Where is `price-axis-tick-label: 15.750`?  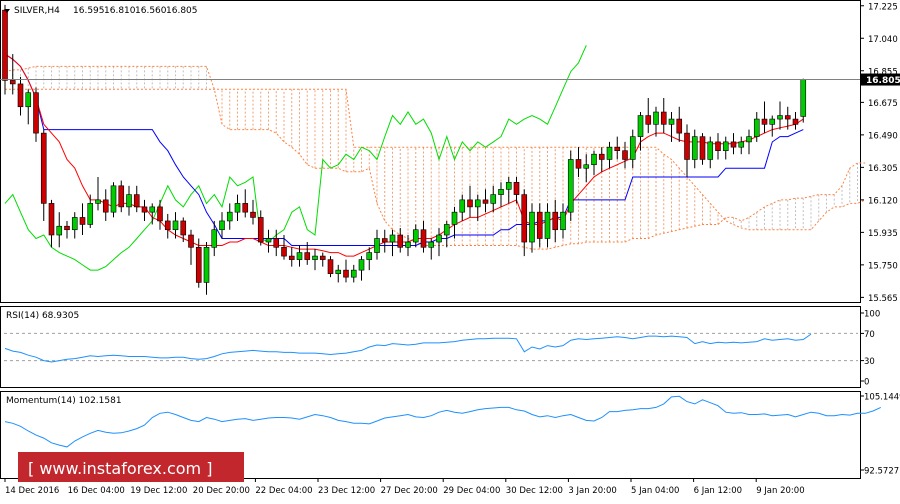
price-axis-tick-label: 15.750 is located at coordinates (883, 266).